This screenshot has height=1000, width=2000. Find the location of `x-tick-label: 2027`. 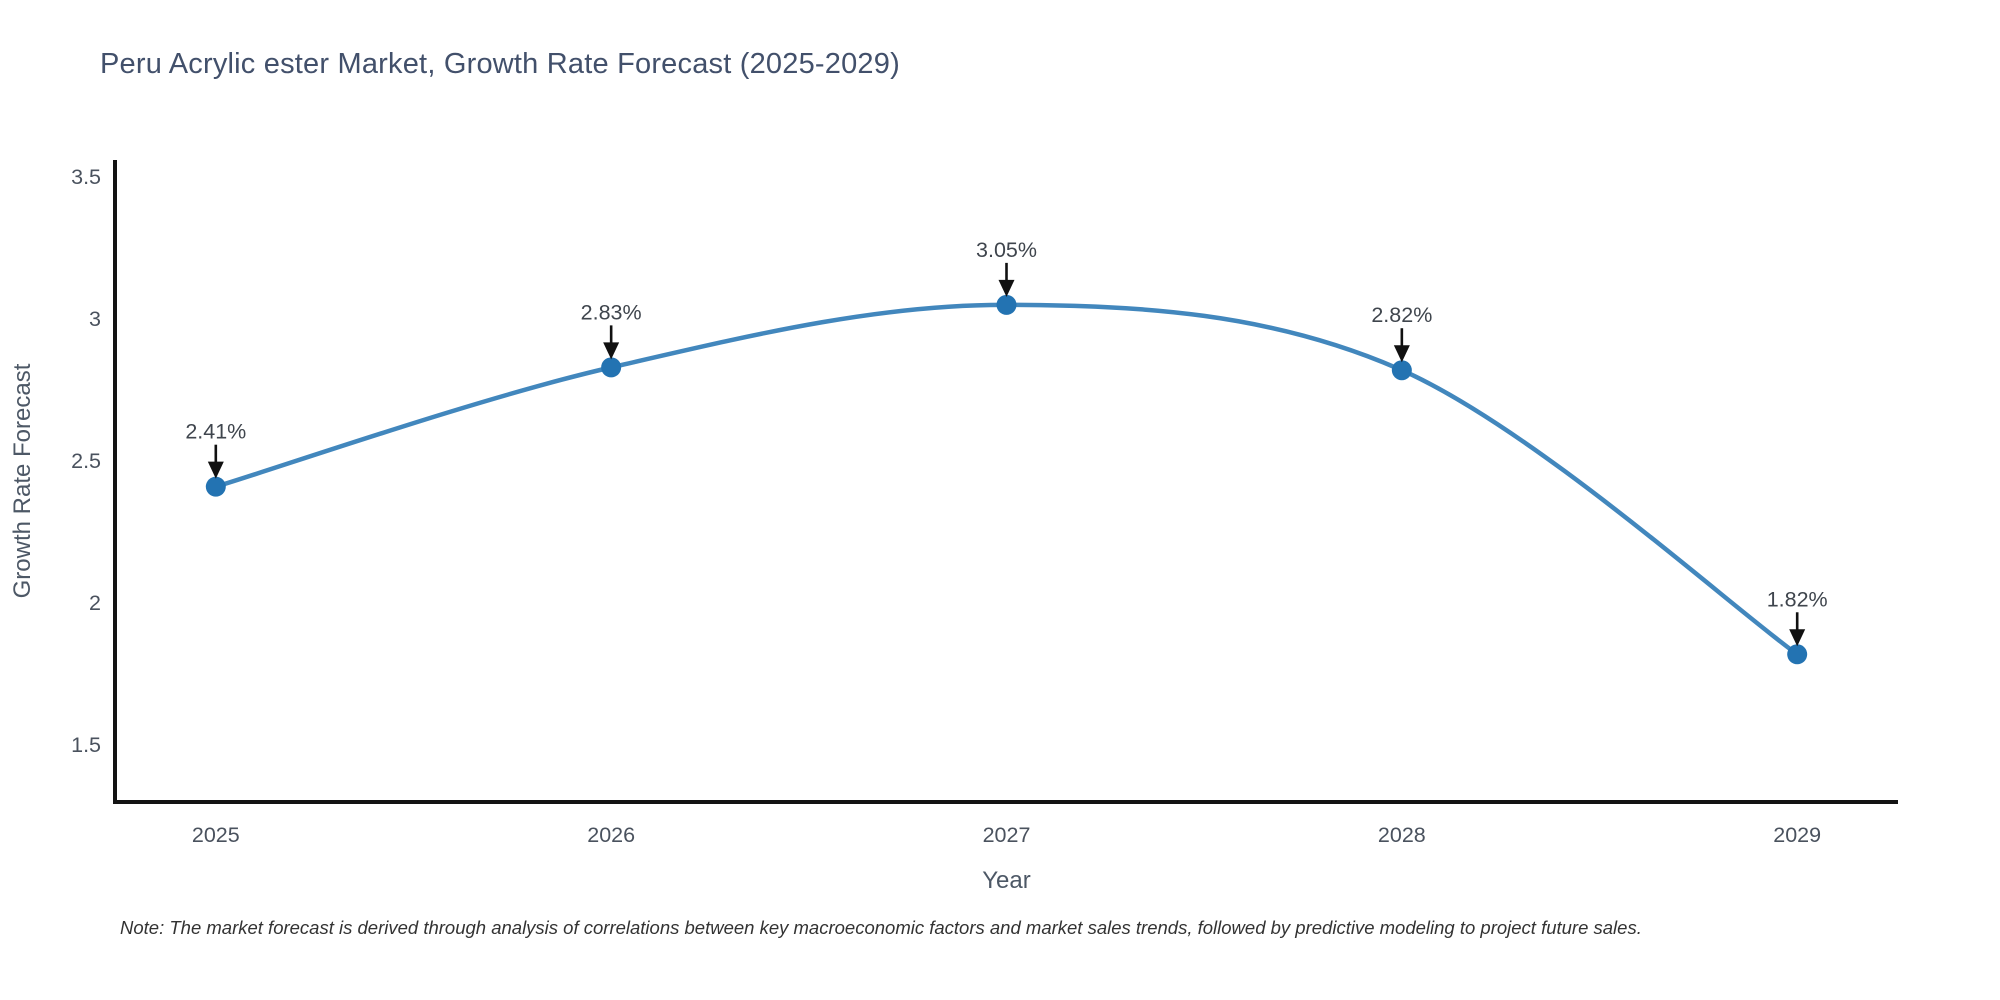

x-tick-label: 2027 is located at coordinates (1007, 835).